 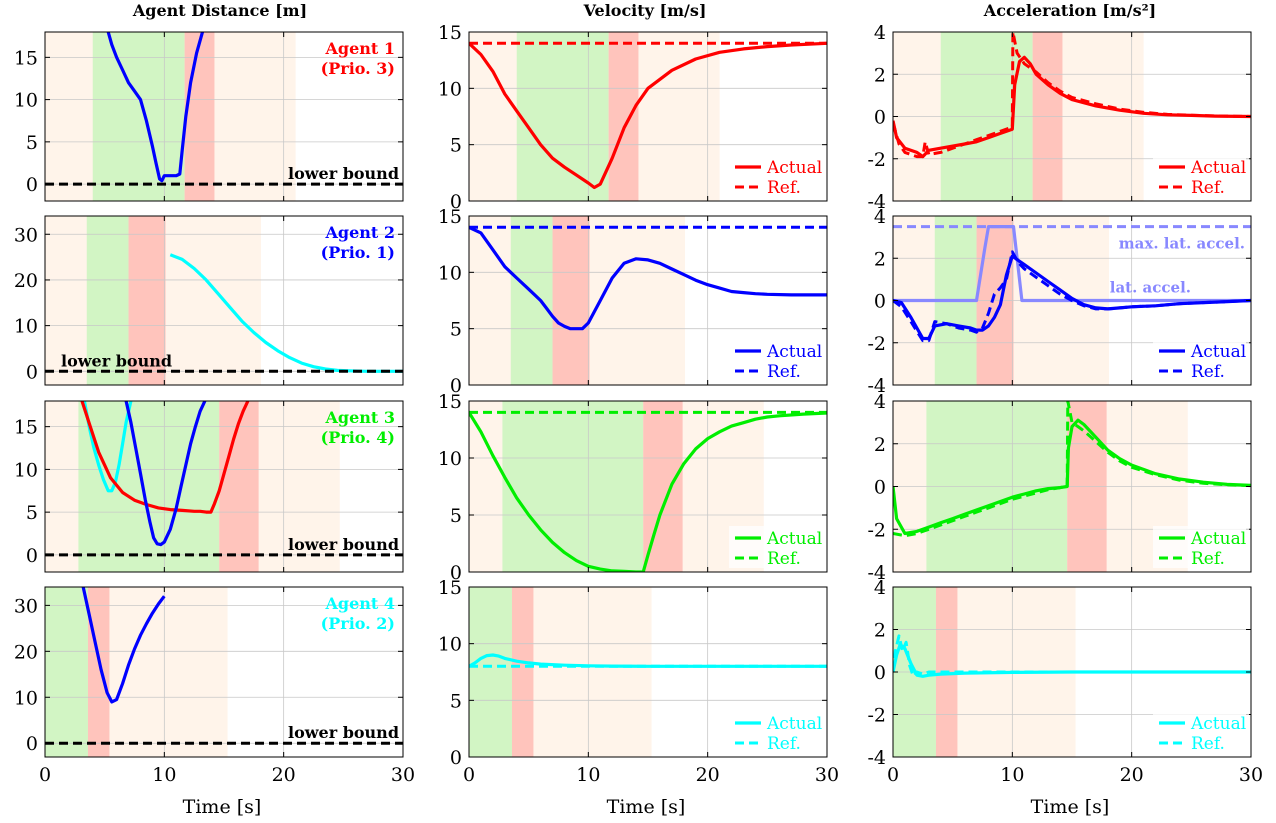 What do you see at coordinates (358, 437) in the screenshot?
I see `agent-prio-label: (Prio. 4)` at bounding box center [358, 437].